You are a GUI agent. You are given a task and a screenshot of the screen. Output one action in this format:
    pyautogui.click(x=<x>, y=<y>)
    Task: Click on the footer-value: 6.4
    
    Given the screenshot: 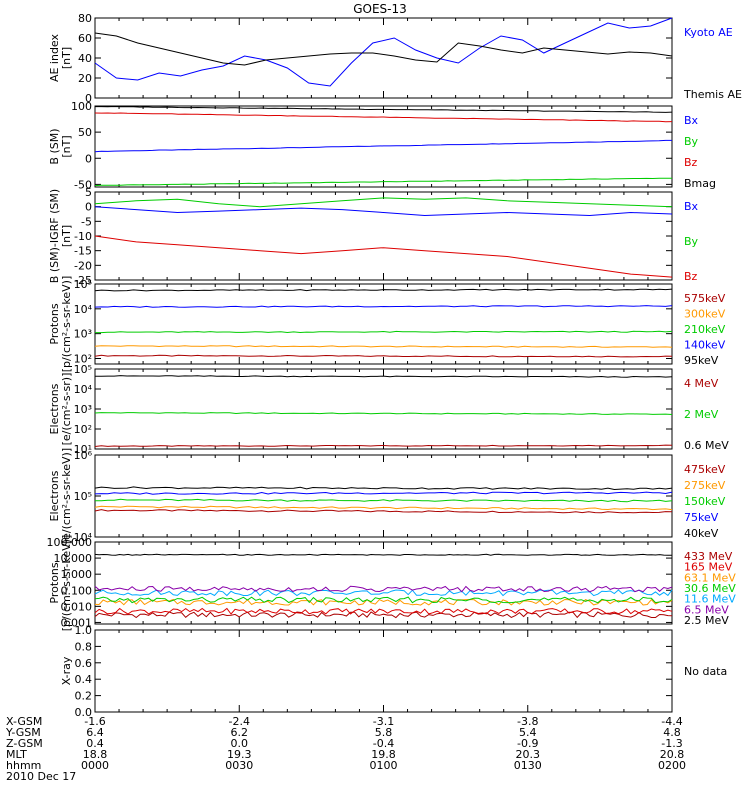 What is the action you would take?
    pyautogui.click(x=95, y=732)
    